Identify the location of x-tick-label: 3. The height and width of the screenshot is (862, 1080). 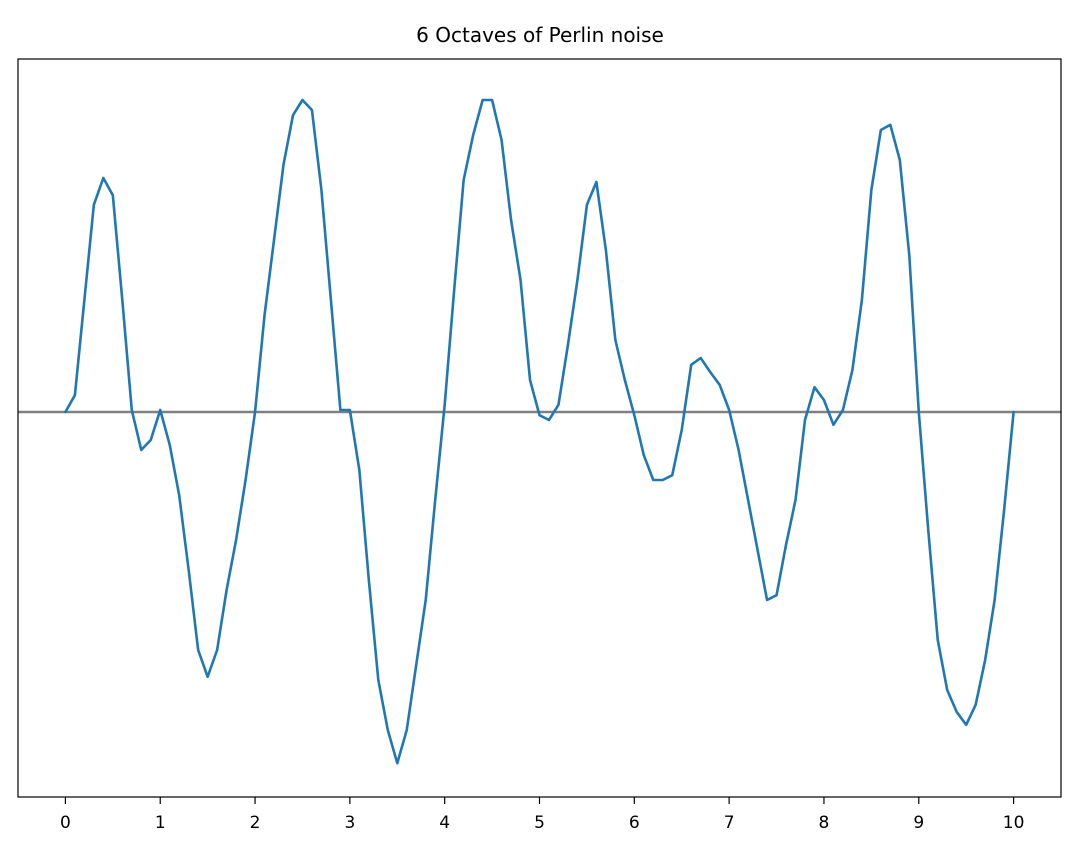
(349, 823).